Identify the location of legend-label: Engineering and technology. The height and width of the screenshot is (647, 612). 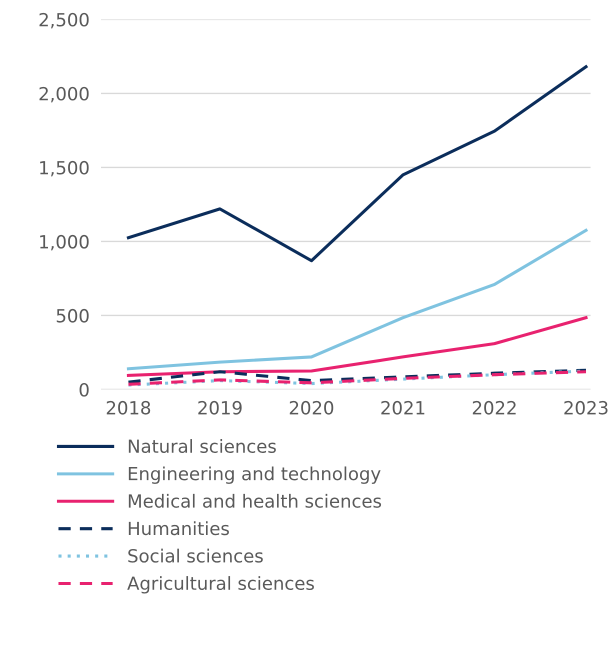
(254, 475).